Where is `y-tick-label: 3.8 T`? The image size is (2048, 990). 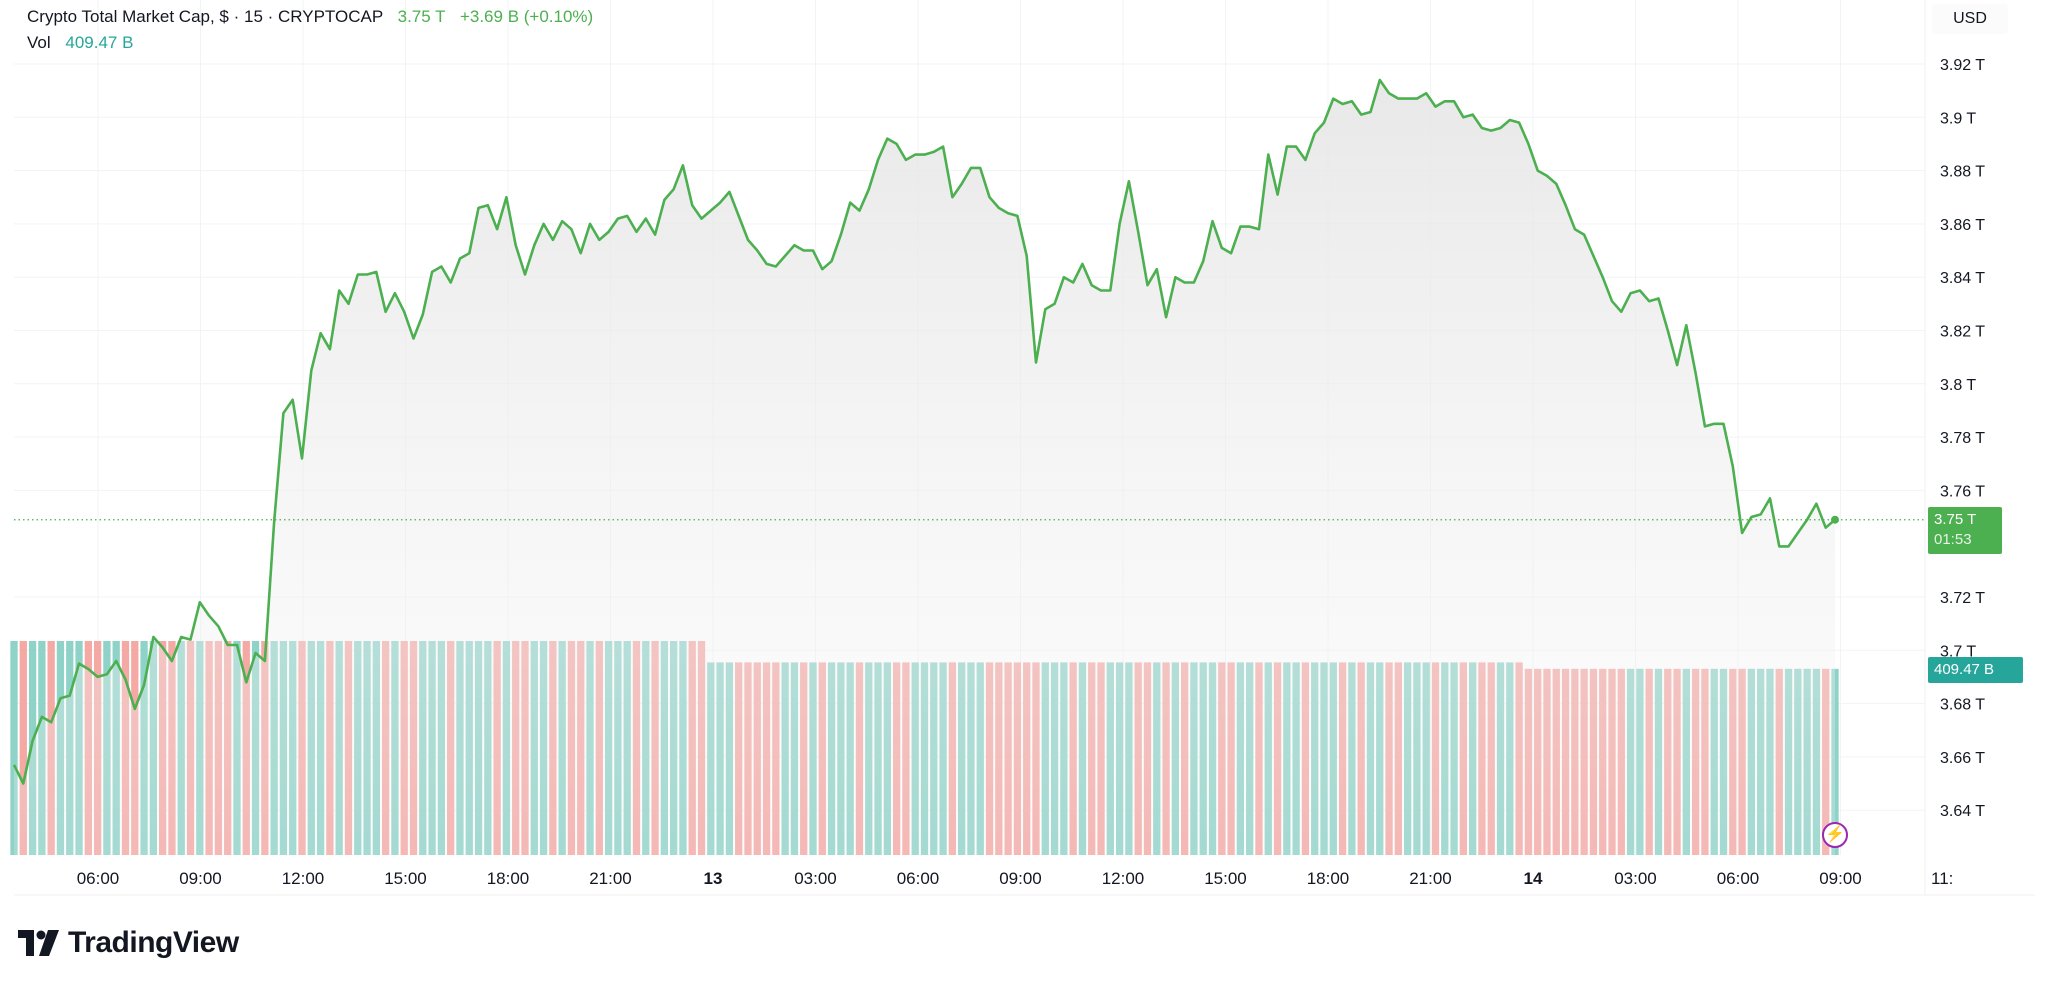 y-tick-label: 3.8 T is located at coordinates (1958, 385).